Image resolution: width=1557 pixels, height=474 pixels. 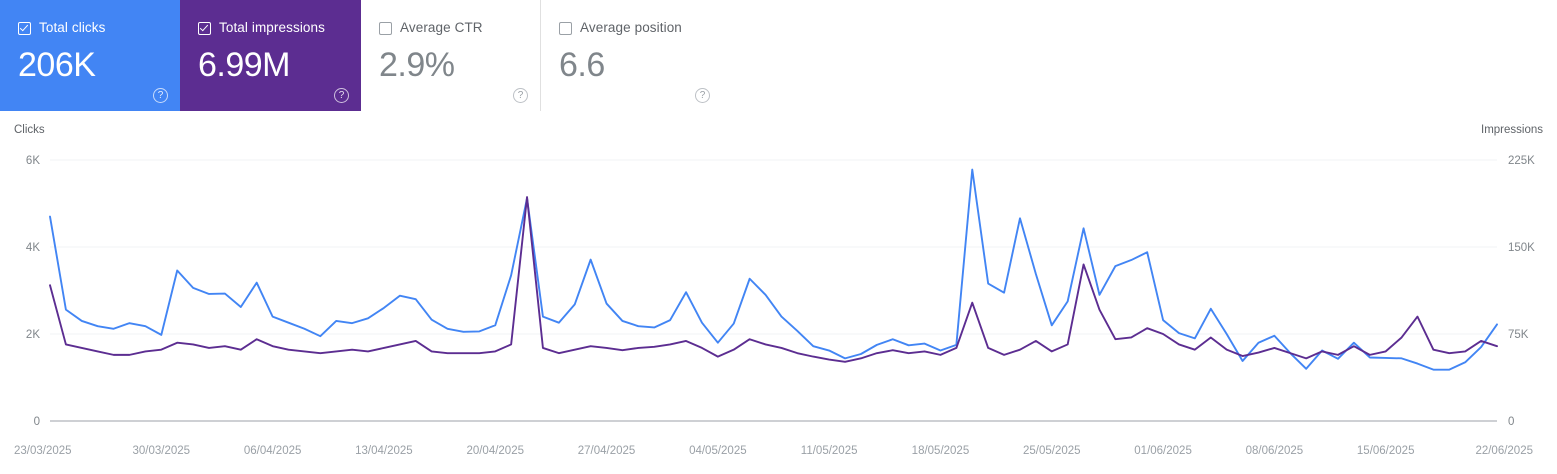 I want to click on x-tick-label: 23/03/2025, so click(x=43, y=451).